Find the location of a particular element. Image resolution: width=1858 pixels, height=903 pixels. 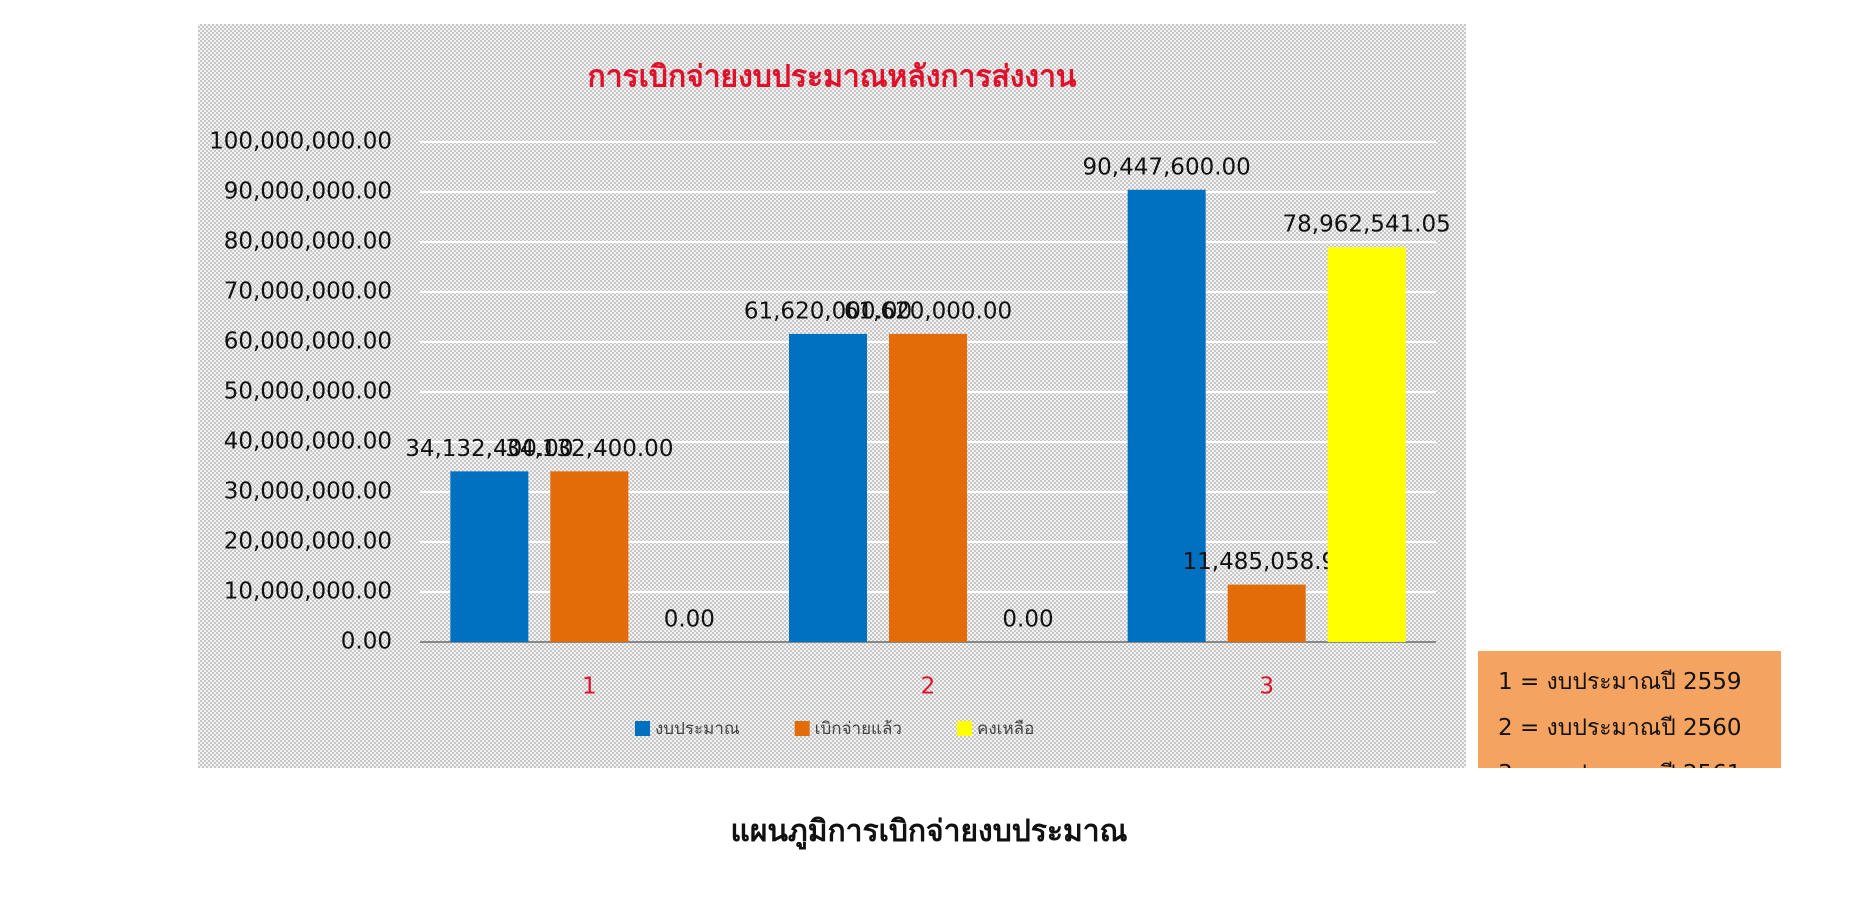

legend-label: คงเหลือ is located at coordinates (1005, 729).